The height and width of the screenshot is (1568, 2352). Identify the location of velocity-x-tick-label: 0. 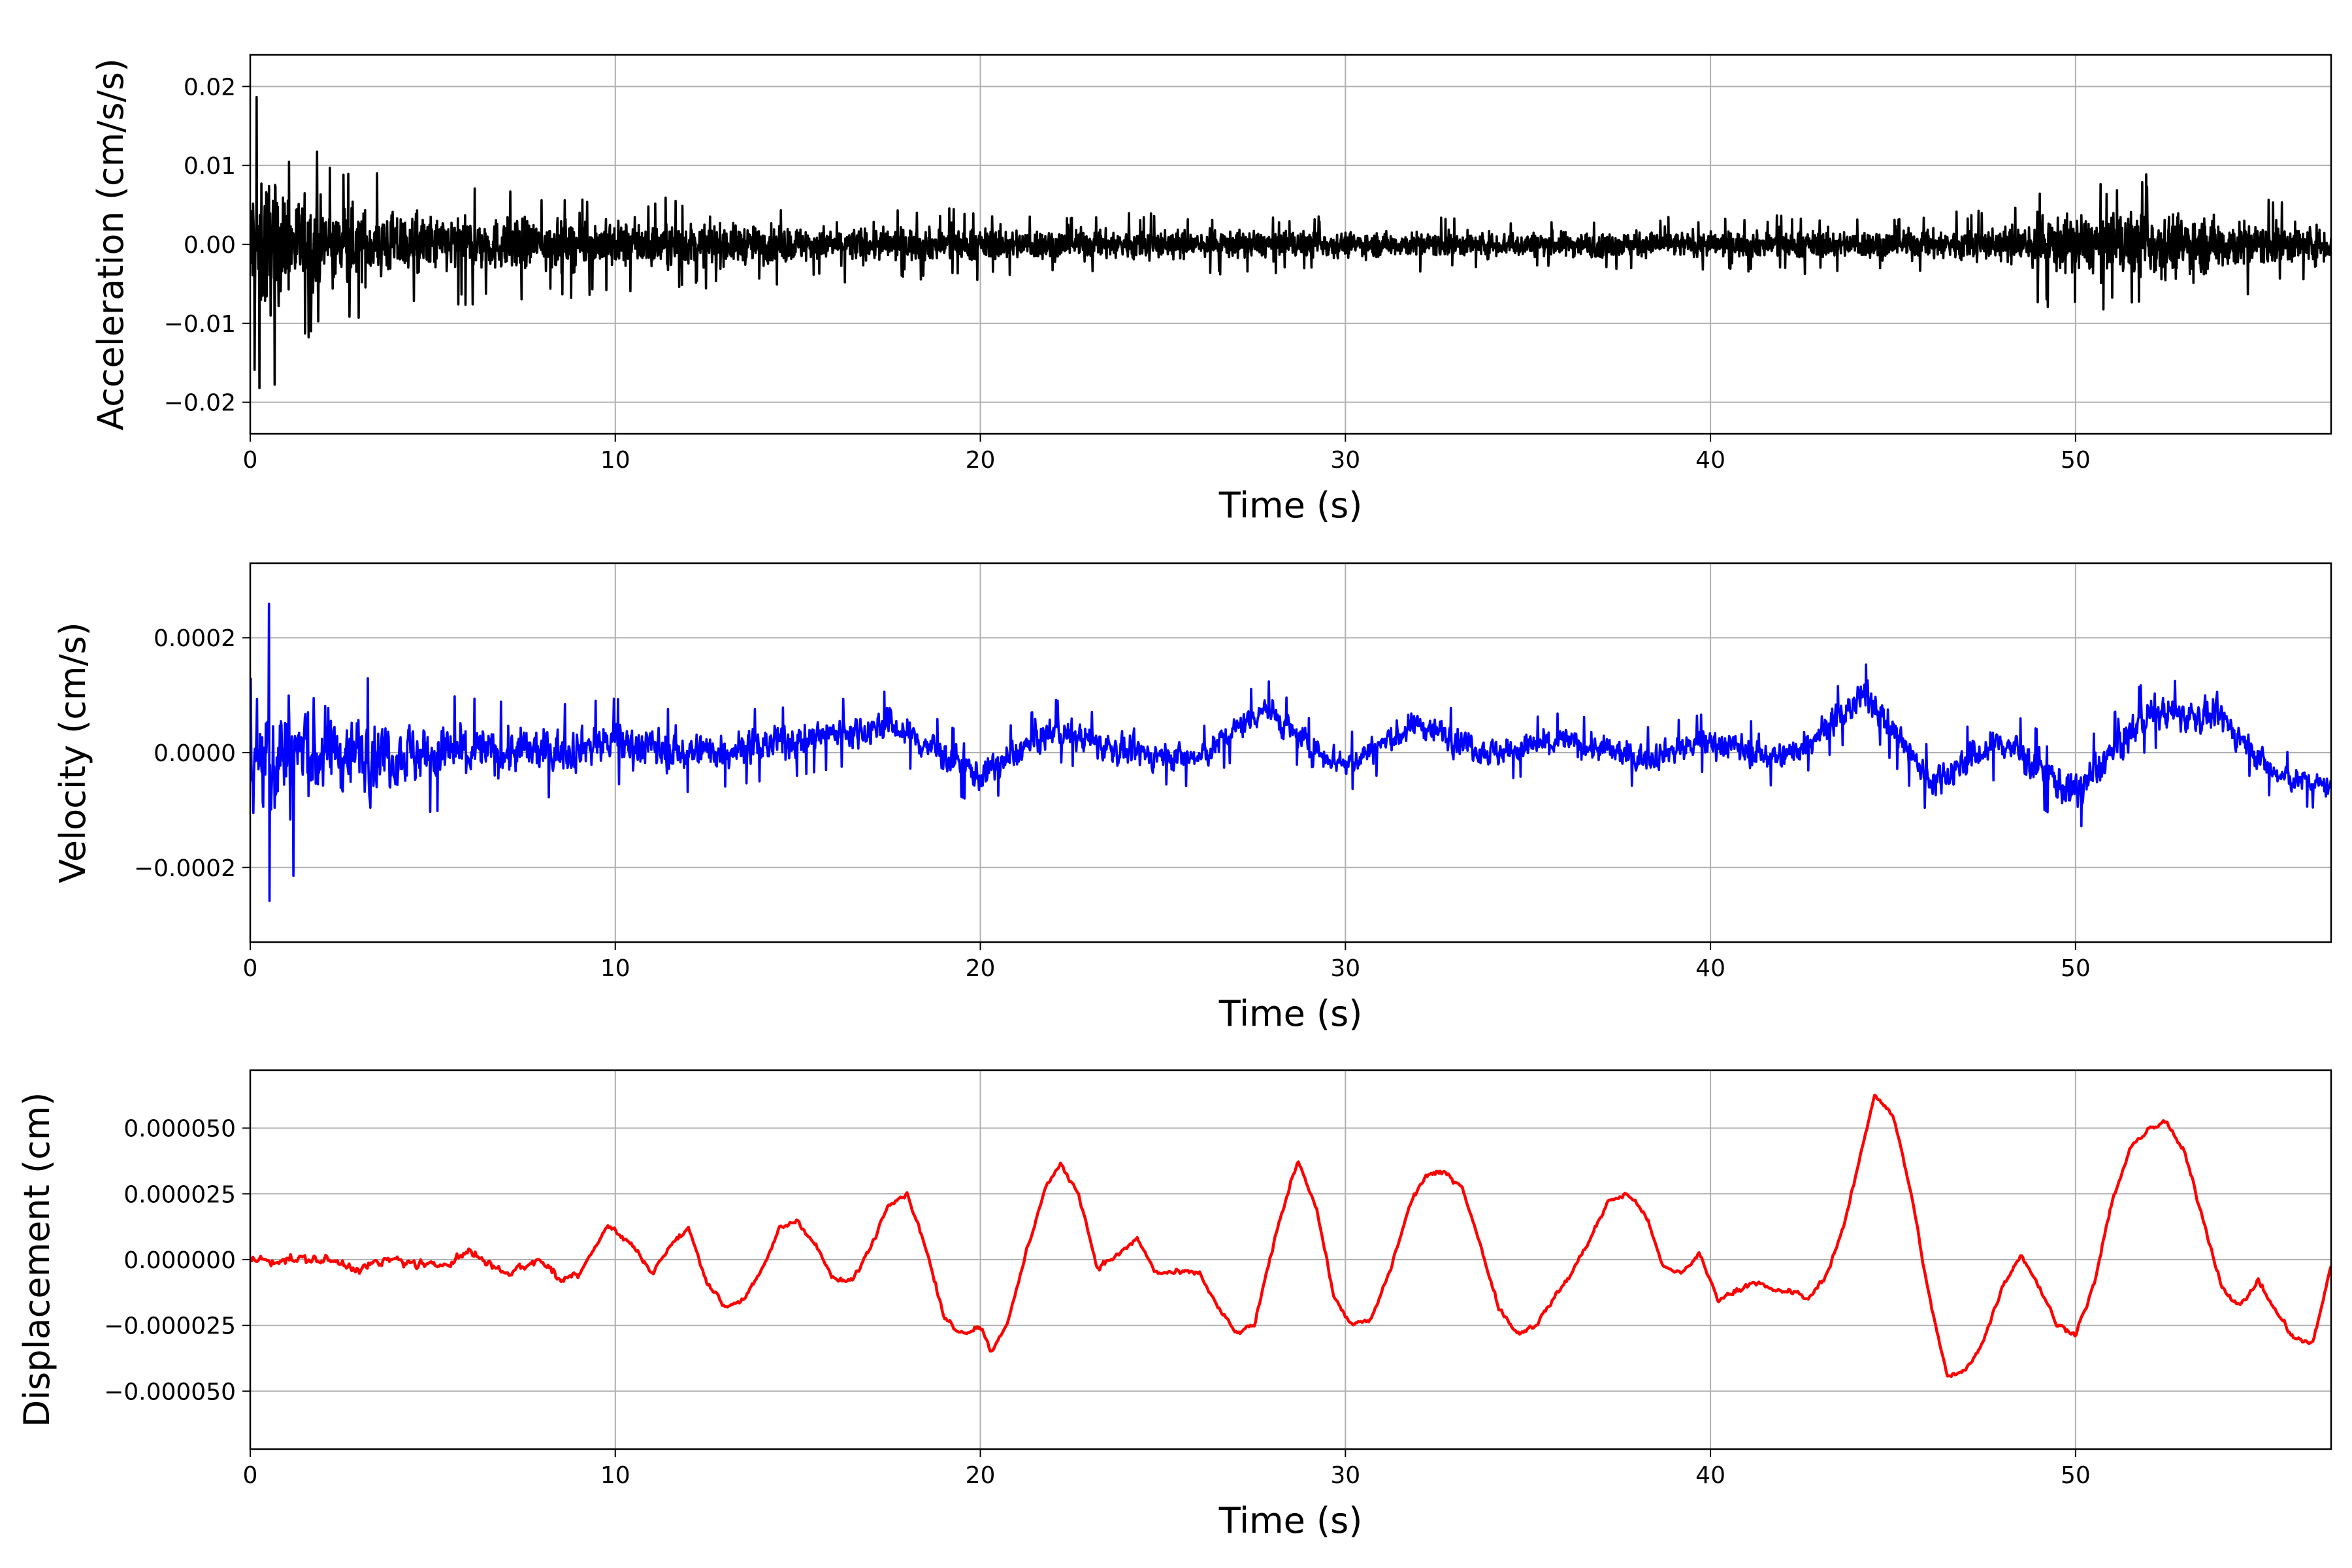
(250, 968).